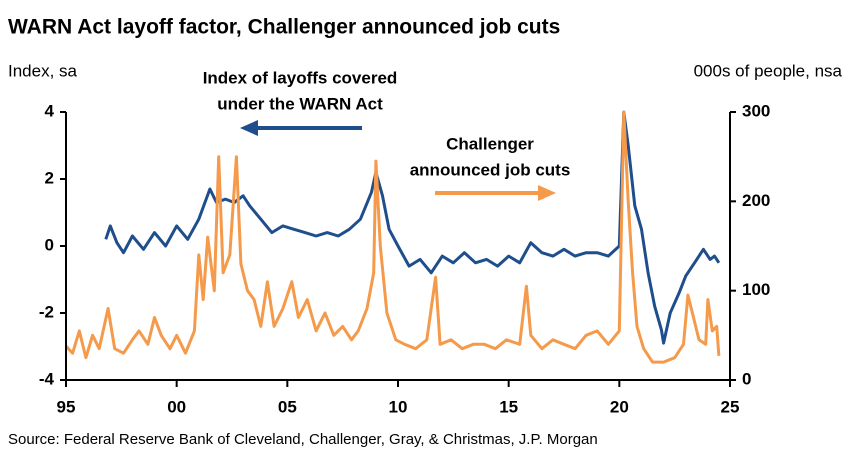 This screenshot has width=852, height=460. Describe the element at coordinates (746, 378) in the screenshot. I see `y2-tick-label: 0` at that location.